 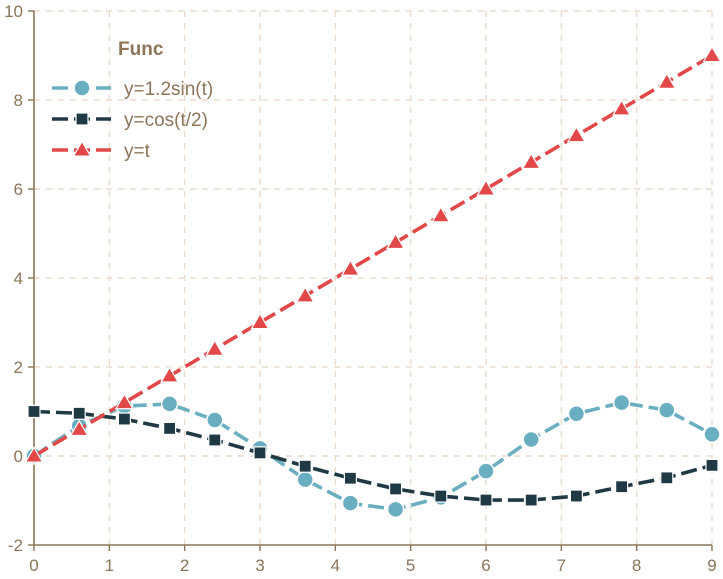 What do you see at coordinates (561, 565) in the screenshot?
I see `x-tick-label: 7` at bounding box center [561, 565].